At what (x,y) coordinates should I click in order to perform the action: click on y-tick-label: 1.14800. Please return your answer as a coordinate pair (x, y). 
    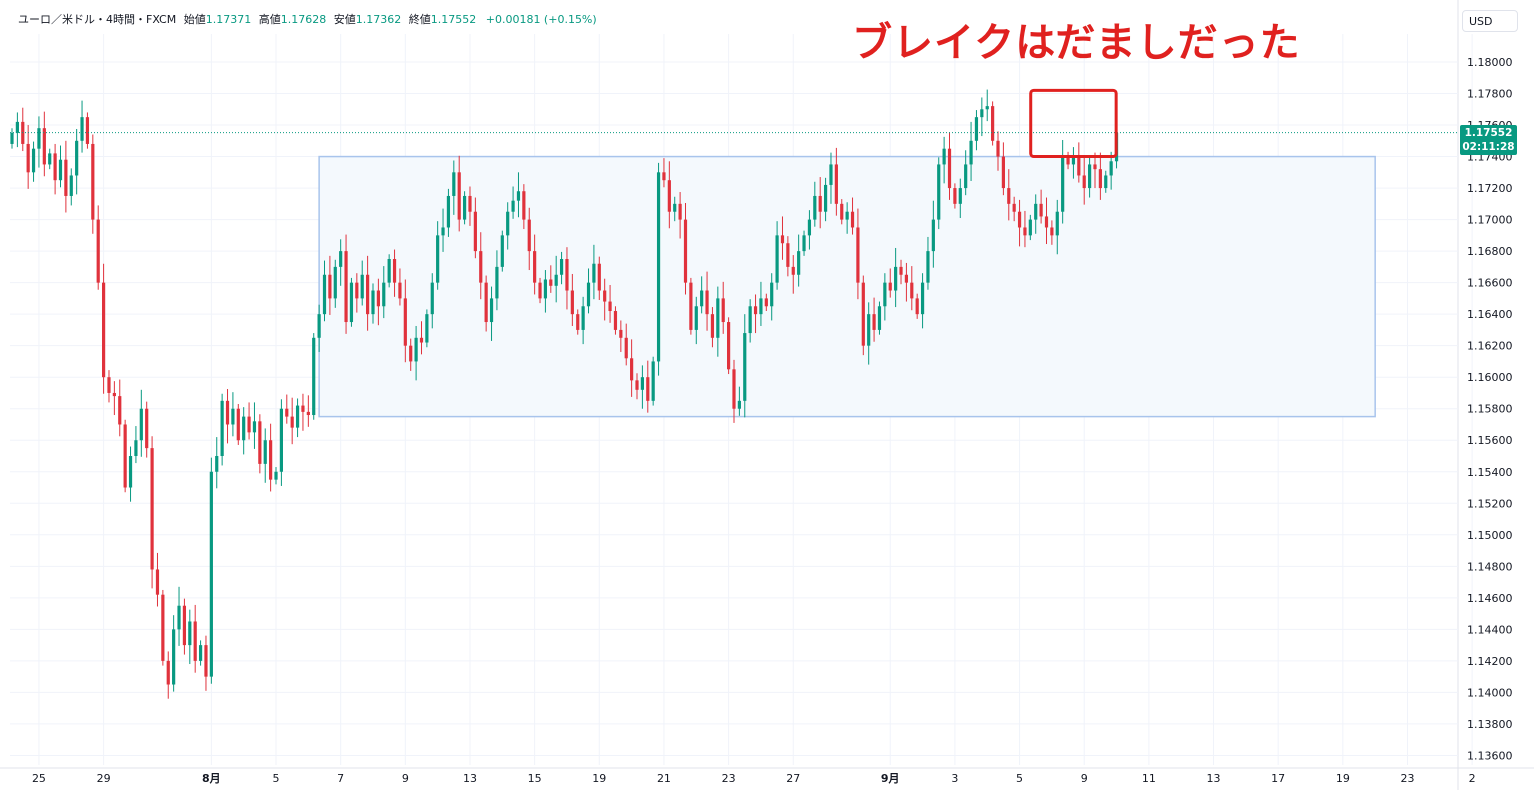
    Looking at the image, I should click on (1490, 566).